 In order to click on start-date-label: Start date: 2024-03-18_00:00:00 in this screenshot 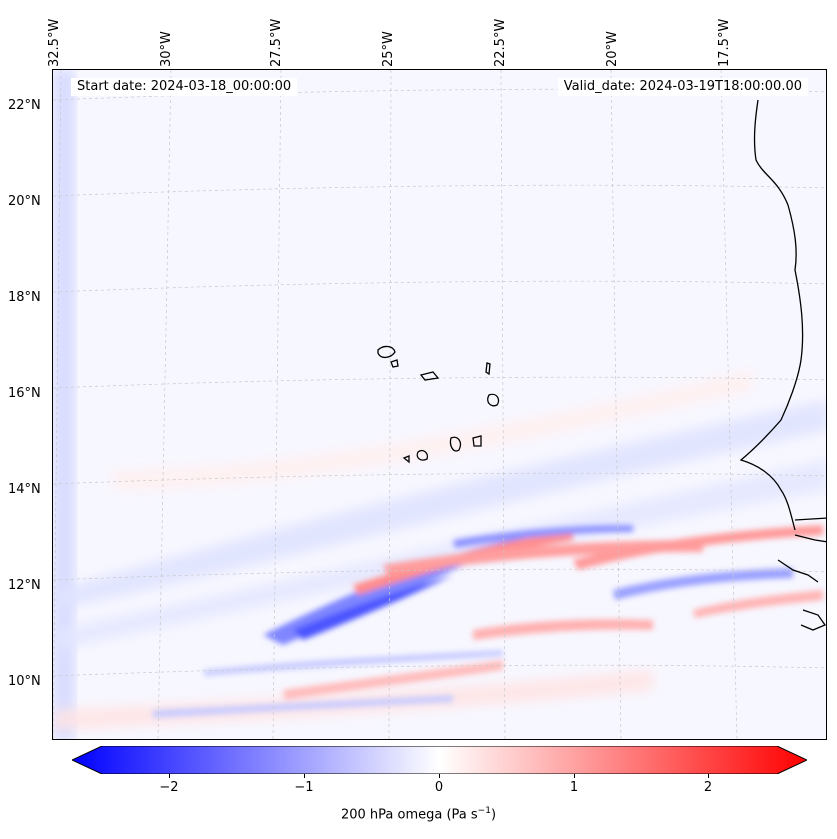, I will do `click(184, 87)`.